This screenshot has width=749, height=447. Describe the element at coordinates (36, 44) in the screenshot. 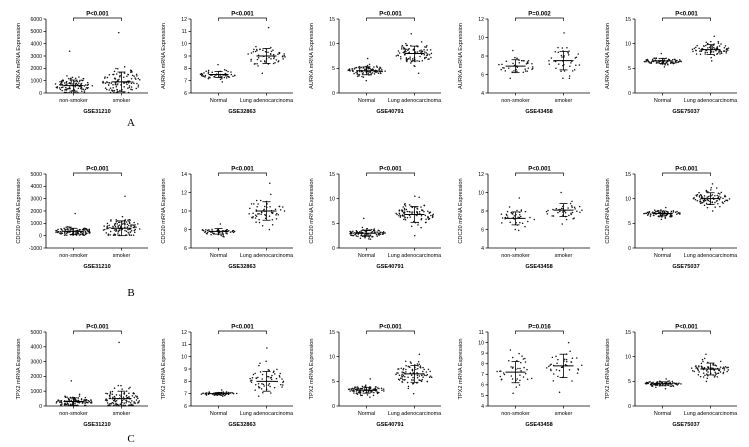

I see `y-tick-label: 4000` at that location.